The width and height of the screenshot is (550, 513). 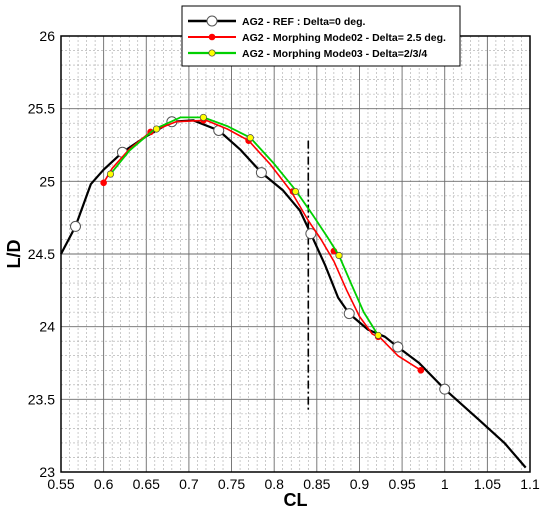 What do you see at coordinates (212, 21) in the screenshot?
I see `legend-marker-ref` at bounding box center [212, 21].